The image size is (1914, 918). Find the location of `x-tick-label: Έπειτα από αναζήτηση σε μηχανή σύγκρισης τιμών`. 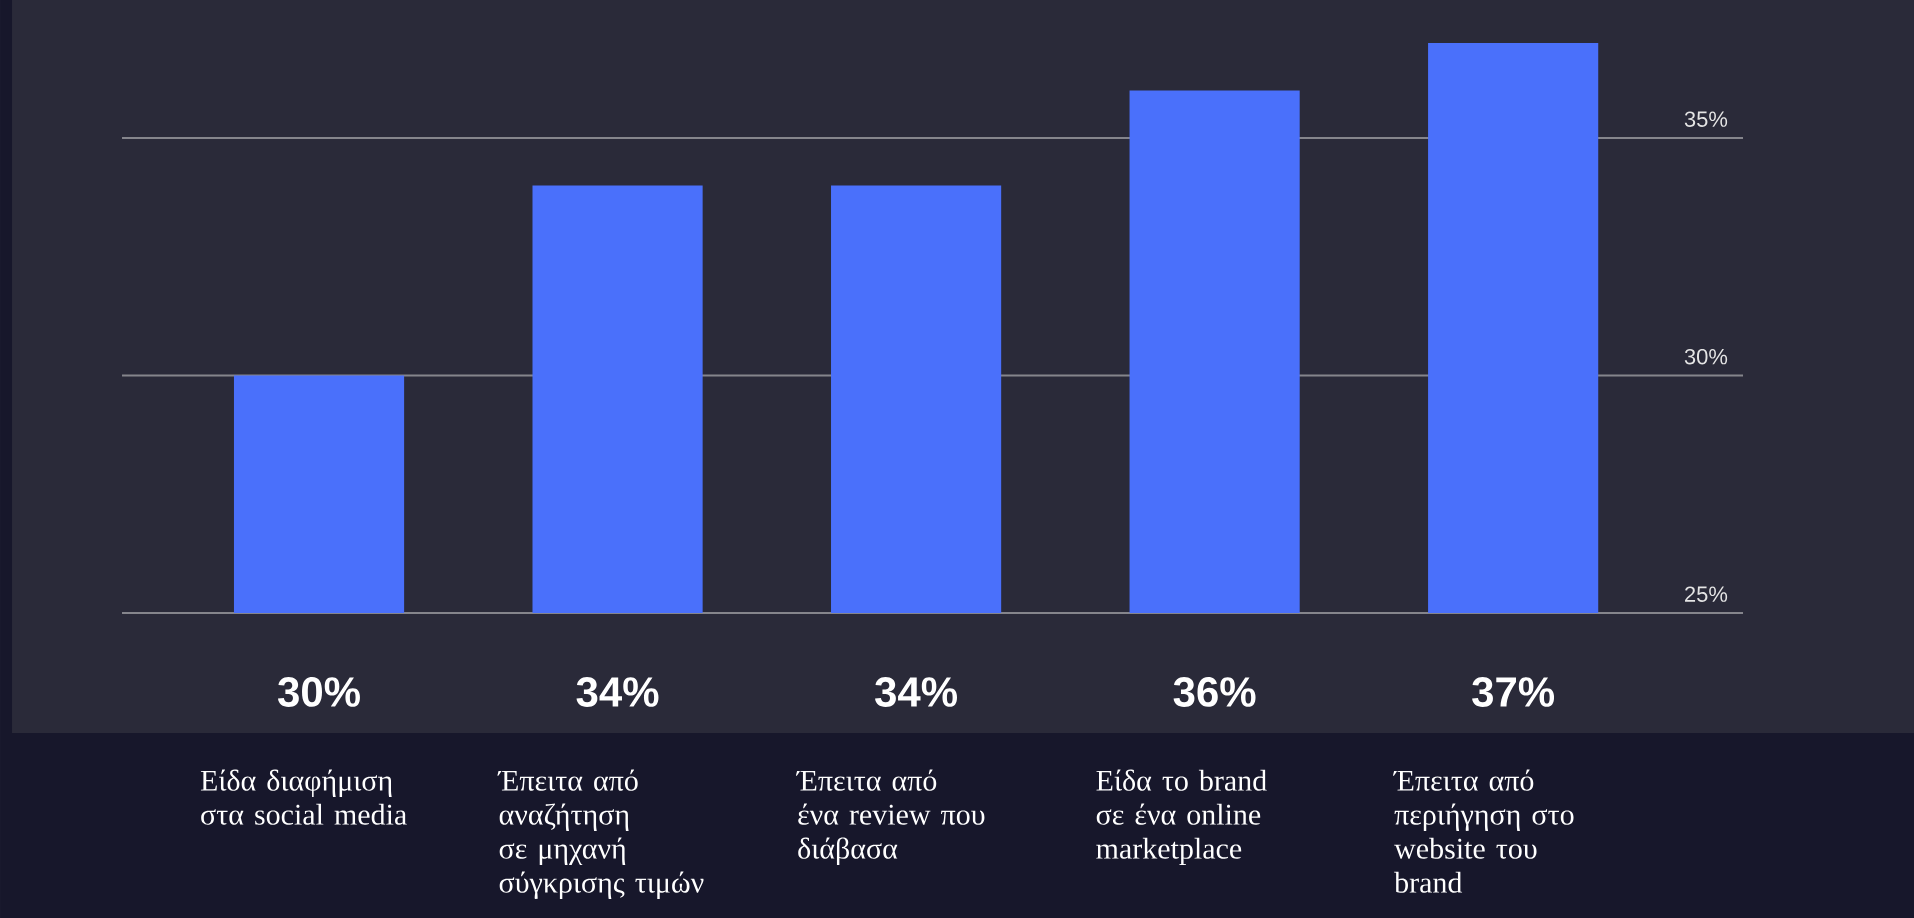

x-tick-label: Έπειτα από αναζήτηση σε μηχανή σύγκρισης τιμών is located at coordinates (600, 834).